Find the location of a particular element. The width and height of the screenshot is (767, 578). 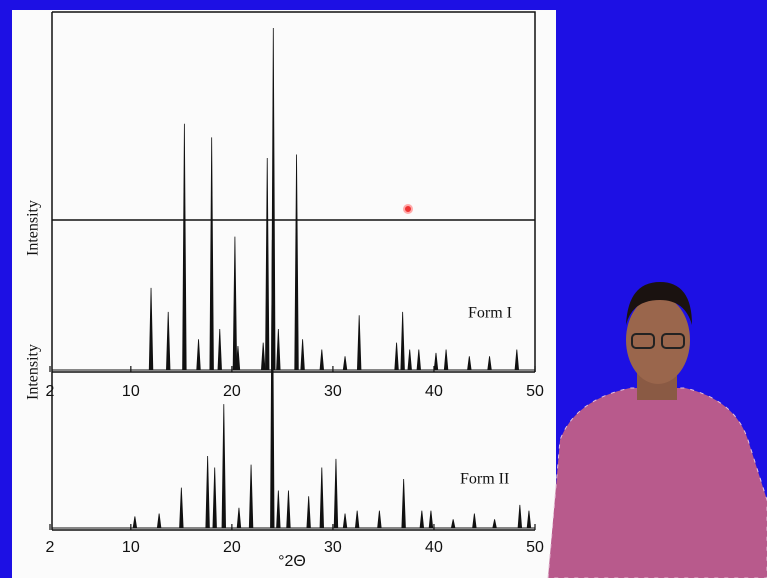

shirt-check is located at coordinates (657, 482).